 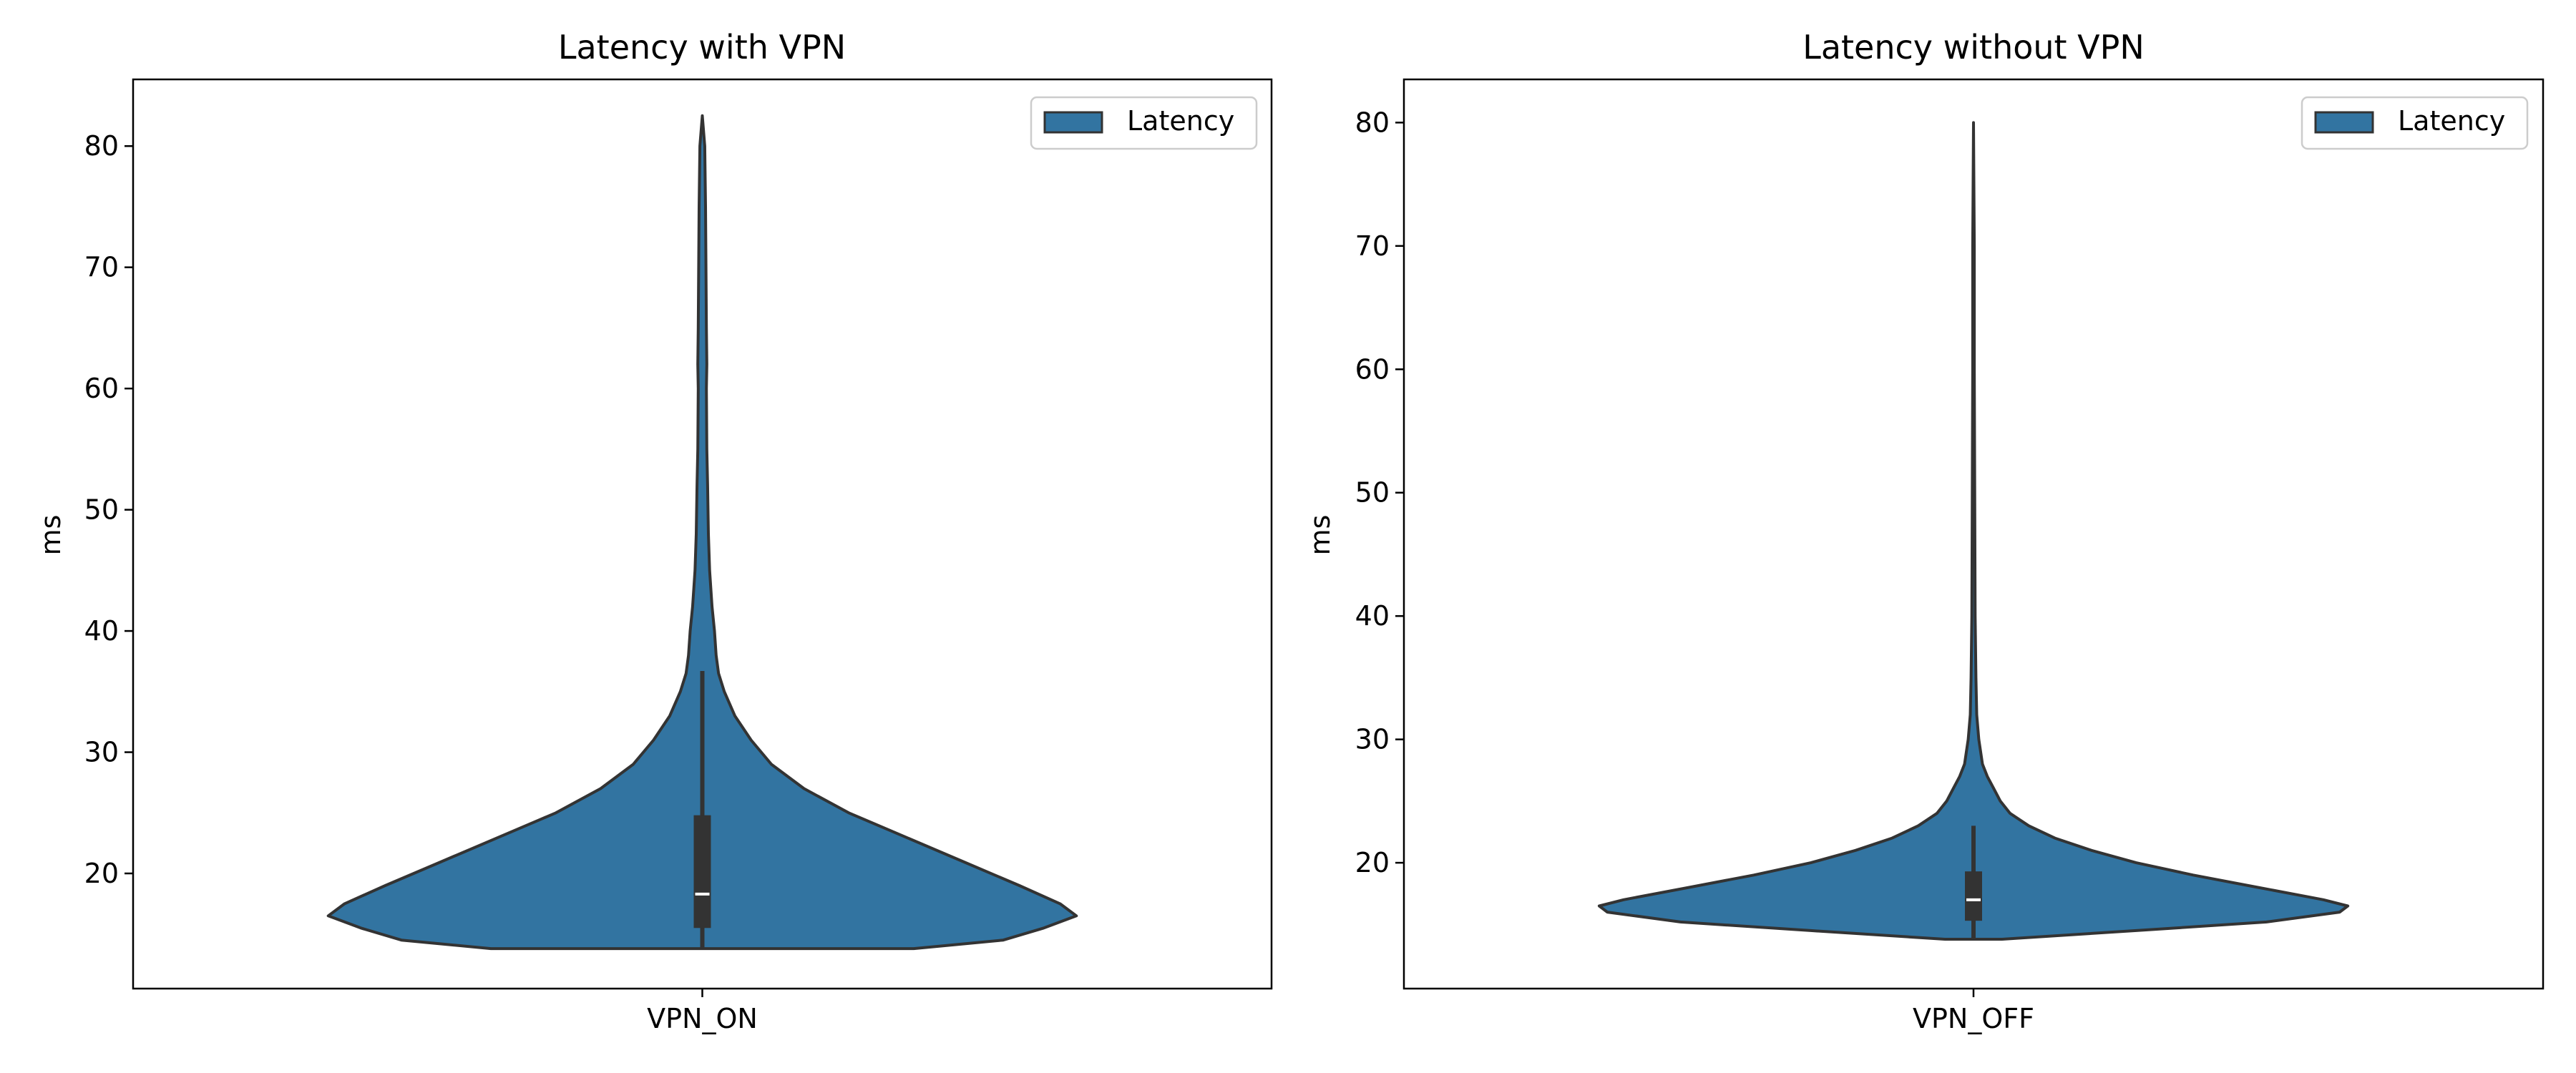 I want to click on x-axis-ticks: VPN_OFF, so click(x=1973, y=1011).